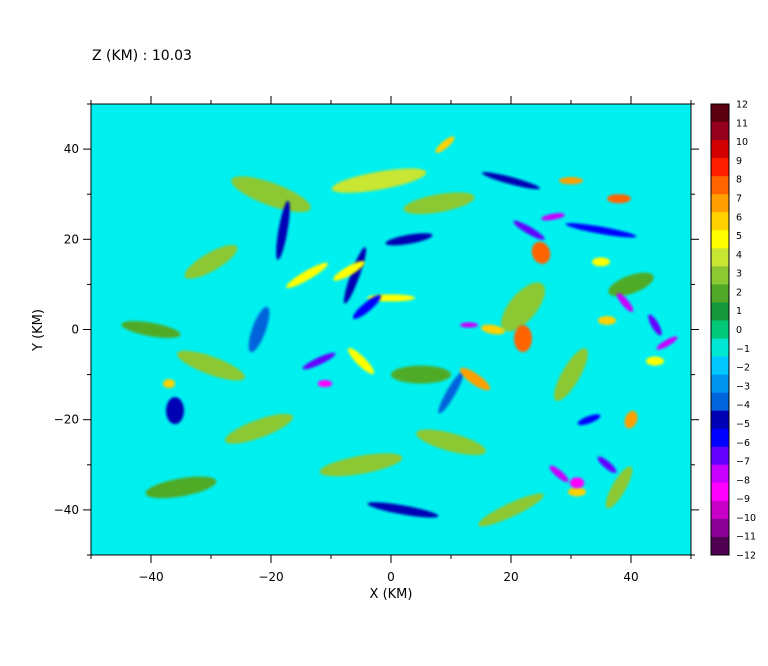 Image resolution: width=768 pixels, height=666 pixels. What do you see at coordinates (739, 198) in the screenshot?
I see `colorbar-label: 7` at bounding box center [739, 198].